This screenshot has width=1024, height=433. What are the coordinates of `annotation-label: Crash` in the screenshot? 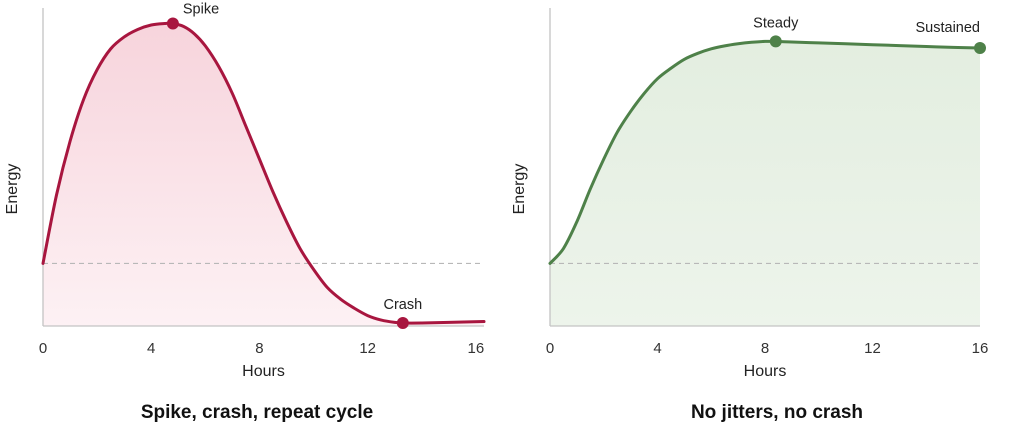 It's located at (402, 305).